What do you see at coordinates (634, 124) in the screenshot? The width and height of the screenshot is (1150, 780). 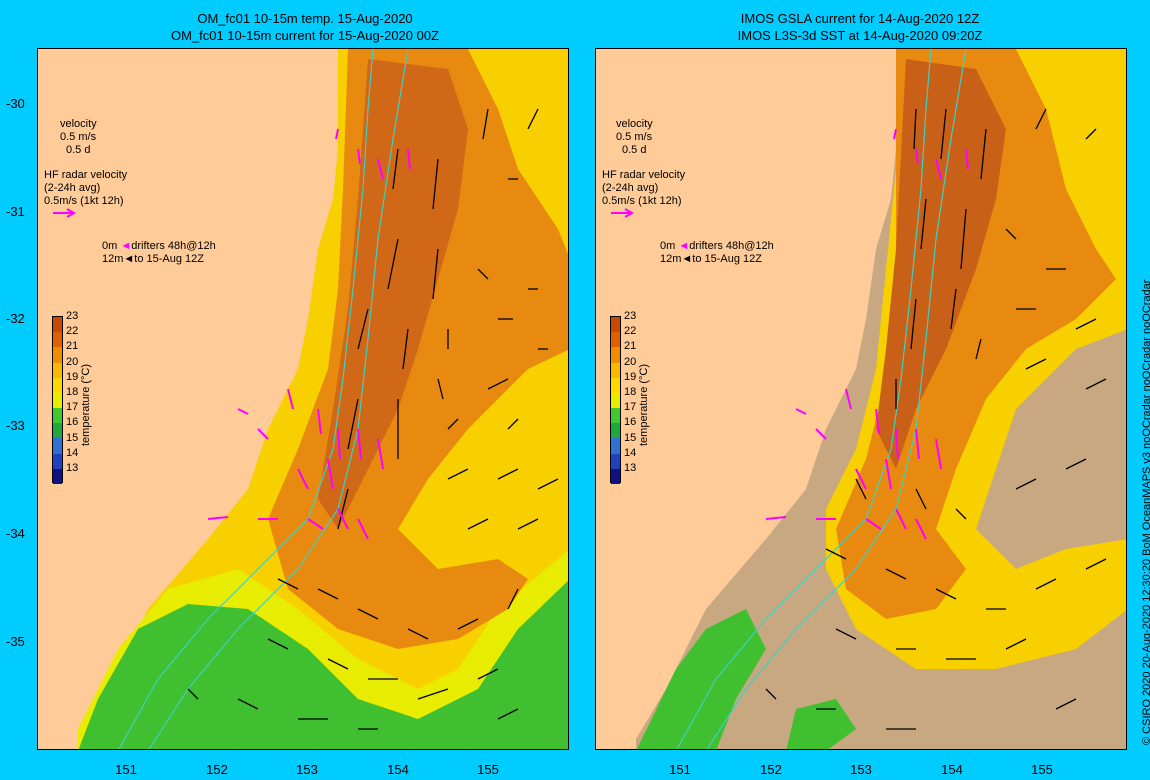 I see `velocity-label: velocity` at bounding box center [634, 124].